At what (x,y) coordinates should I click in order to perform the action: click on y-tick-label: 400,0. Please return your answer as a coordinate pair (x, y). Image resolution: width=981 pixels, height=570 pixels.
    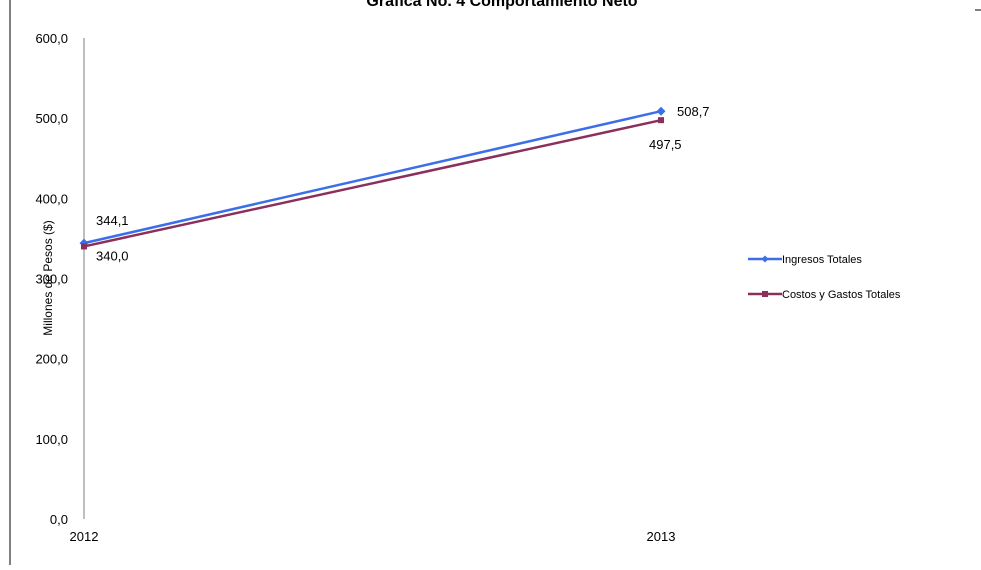
    Looking at the image, I should click on (51, 198).